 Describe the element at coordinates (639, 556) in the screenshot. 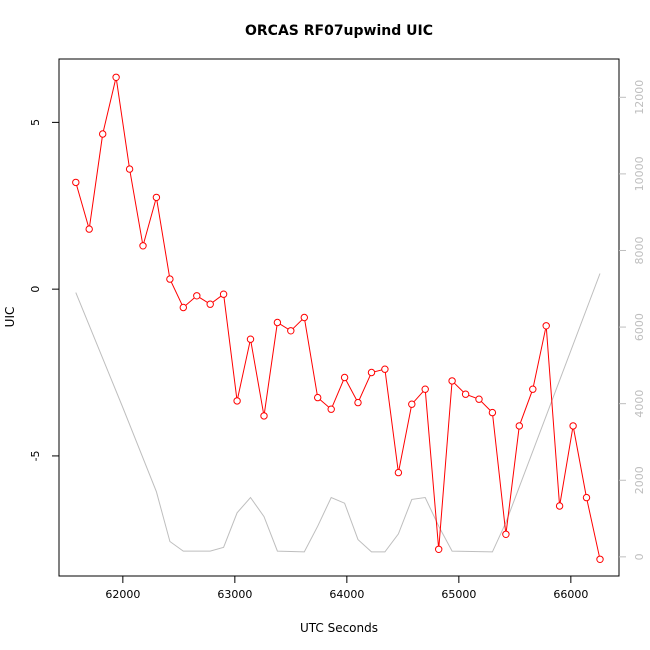

I see `y2-tick-label: 0` at that location.